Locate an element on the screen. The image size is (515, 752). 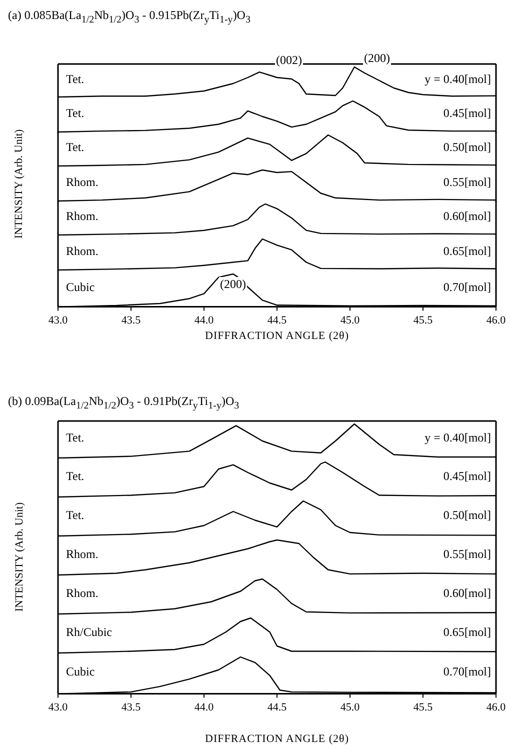
annotation: (002) is located at coordinates (289, 60).